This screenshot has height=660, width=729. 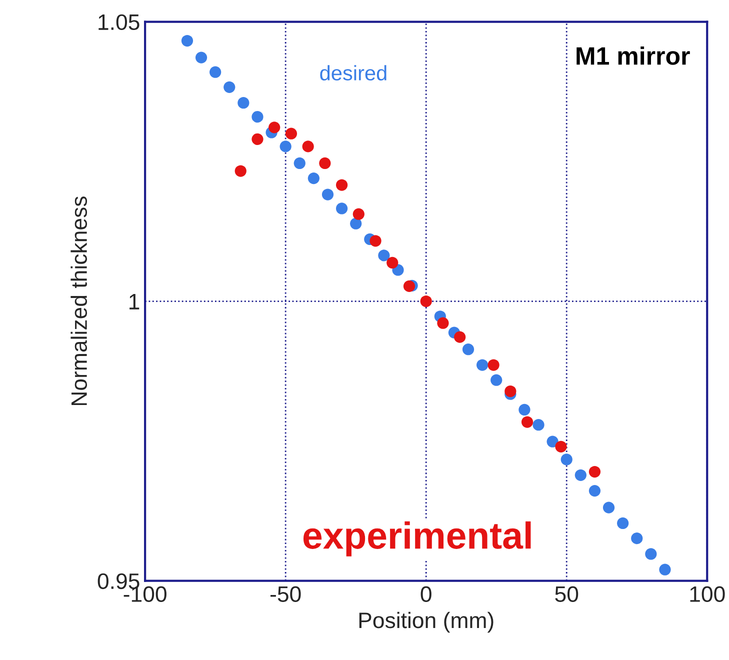 I want to click on x-tick-label: -50, so click(x=285, y=594).